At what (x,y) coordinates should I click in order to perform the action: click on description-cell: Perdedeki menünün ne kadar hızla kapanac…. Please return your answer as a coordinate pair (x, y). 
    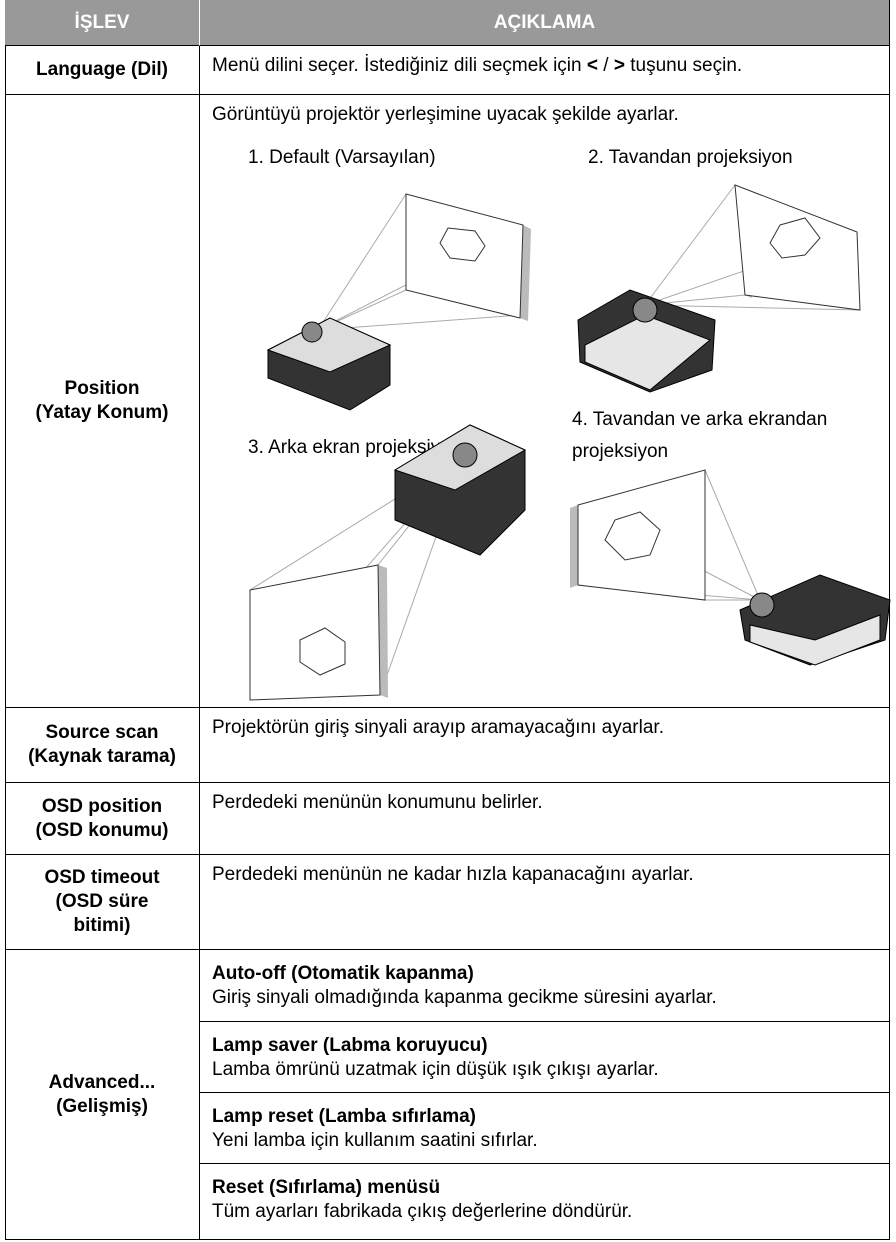
    Looking at the image, I should click on (545, 902).